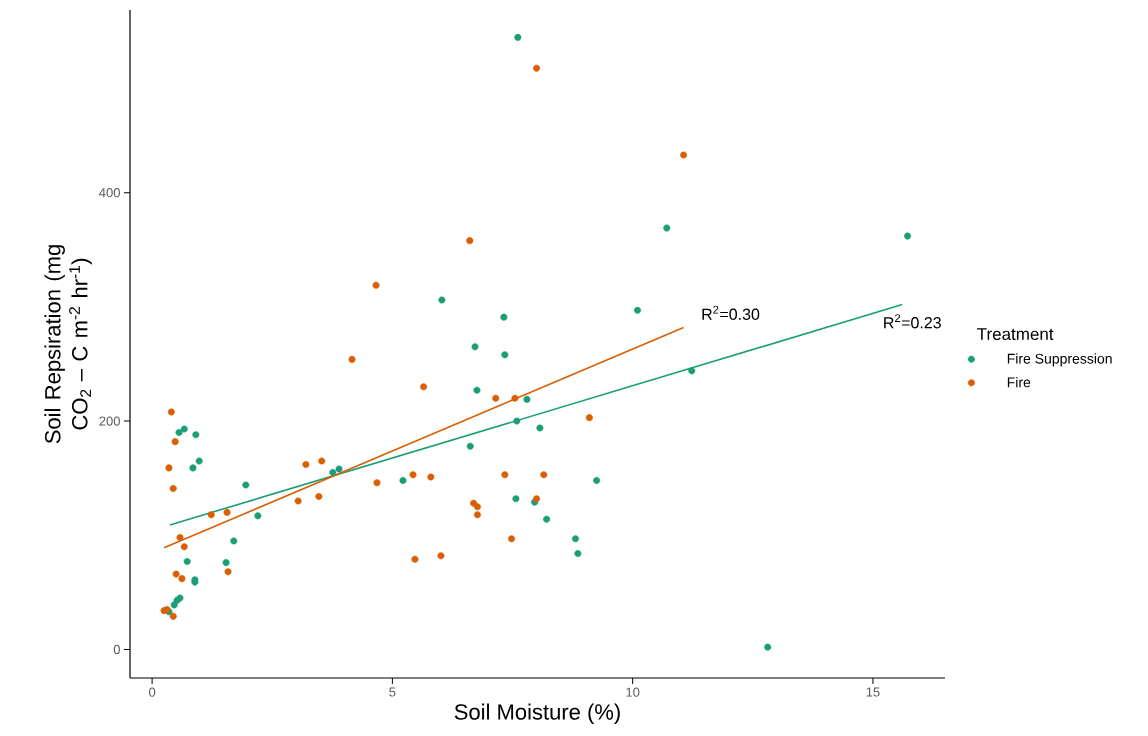 The width and height of the screenshot is (1148, 736). I want to click on y-tick-label: 200, so click(109, 421).